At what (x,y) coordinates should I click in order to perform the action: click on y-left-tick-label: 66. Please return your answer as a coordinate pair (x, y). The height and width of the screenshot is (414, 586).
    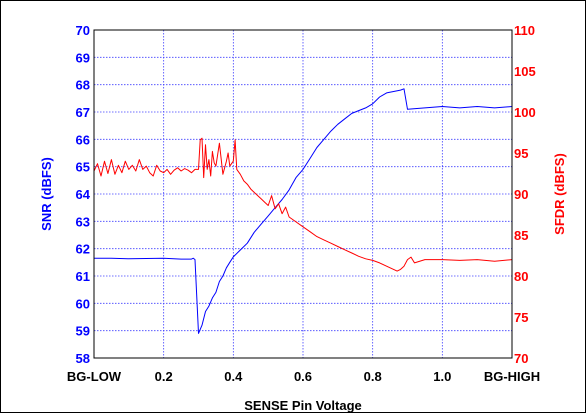
    Looking at the image, I should click on (83, 139).